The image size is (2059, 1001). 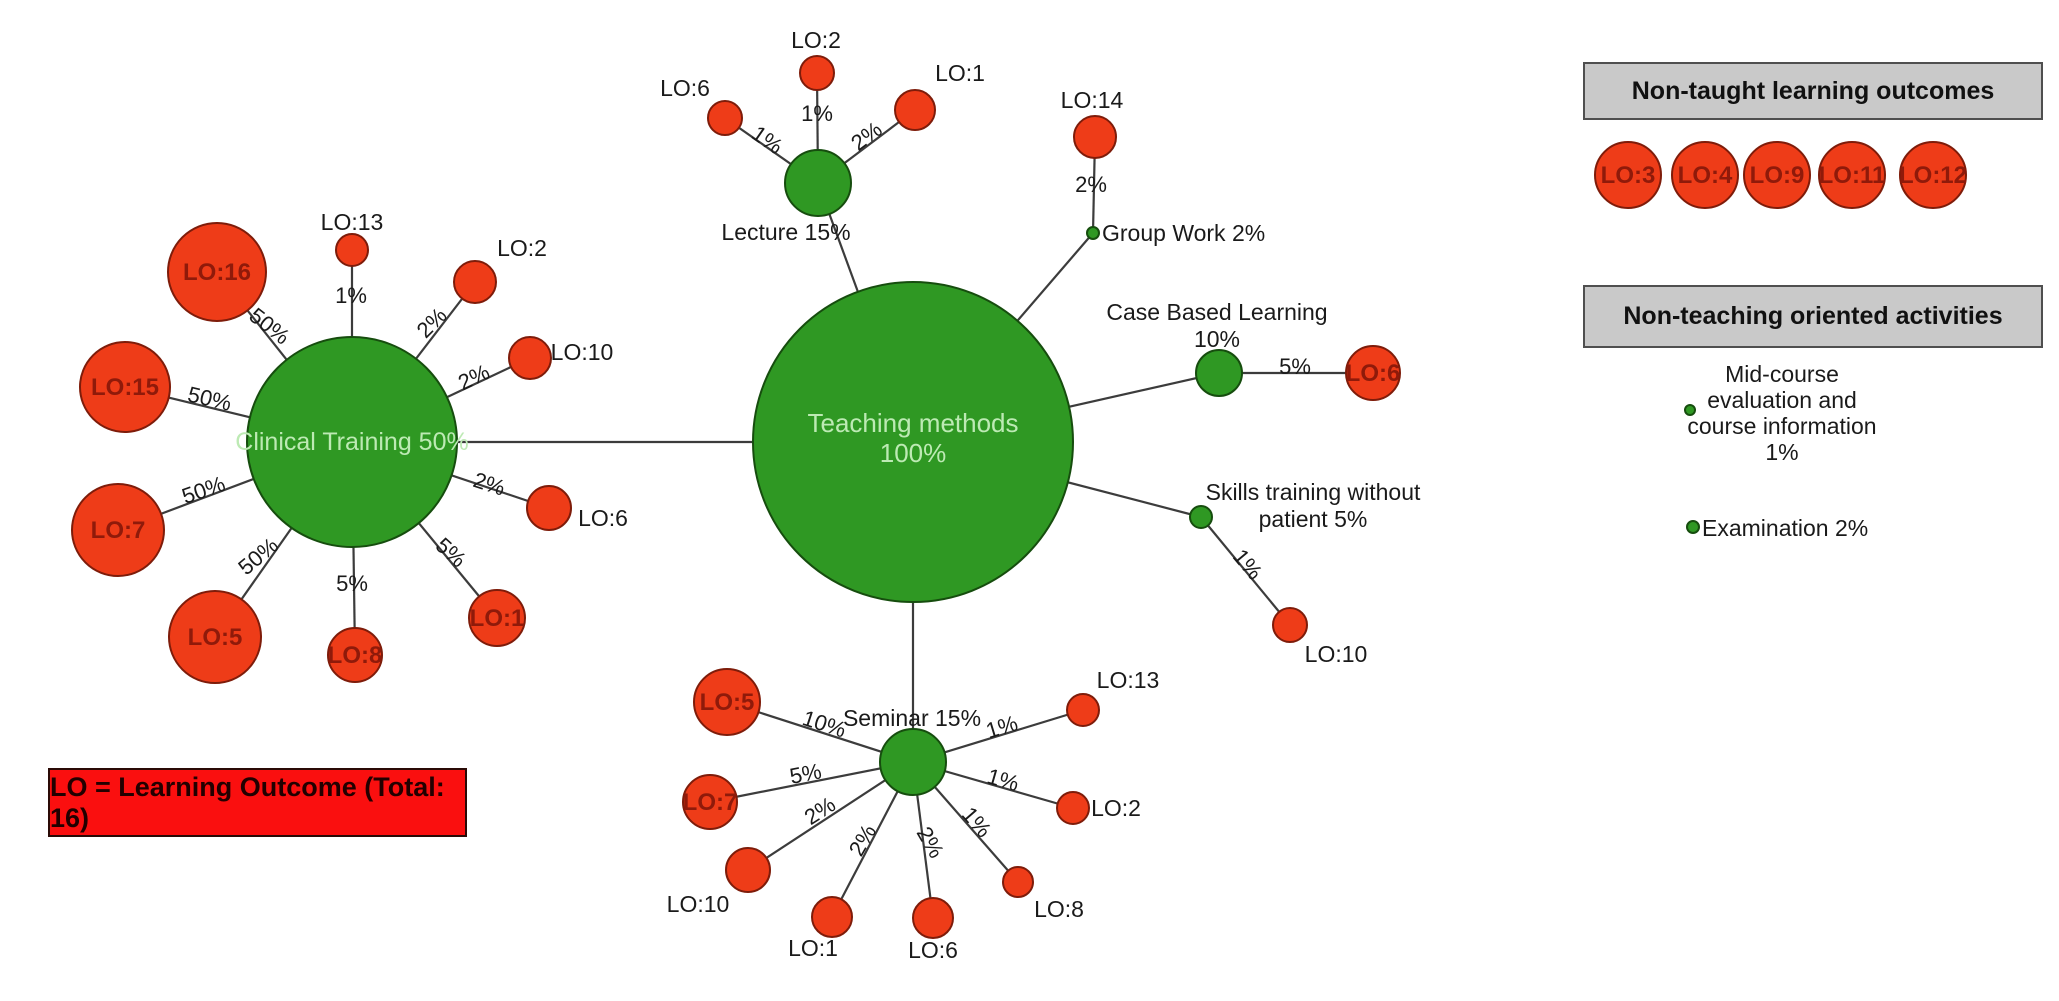 What do you see at coordinates (931, 842) in the screenshot?
I see `edge-label-seminar-se_lo6: 2%` at bounding box center [931, 842].